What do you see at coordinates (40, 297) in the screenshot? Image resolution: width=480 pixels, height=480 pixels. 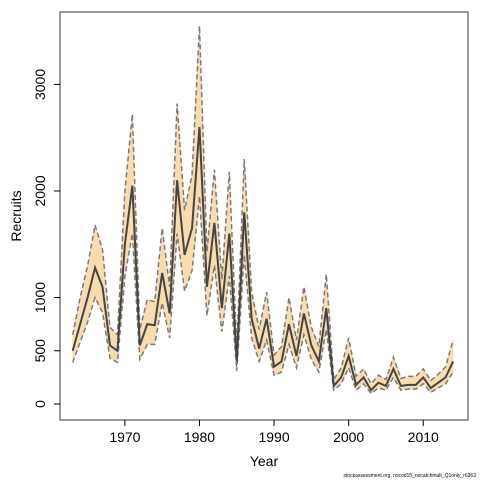 I see `y-tick-label: 1000` at bounding box center [40, 297].